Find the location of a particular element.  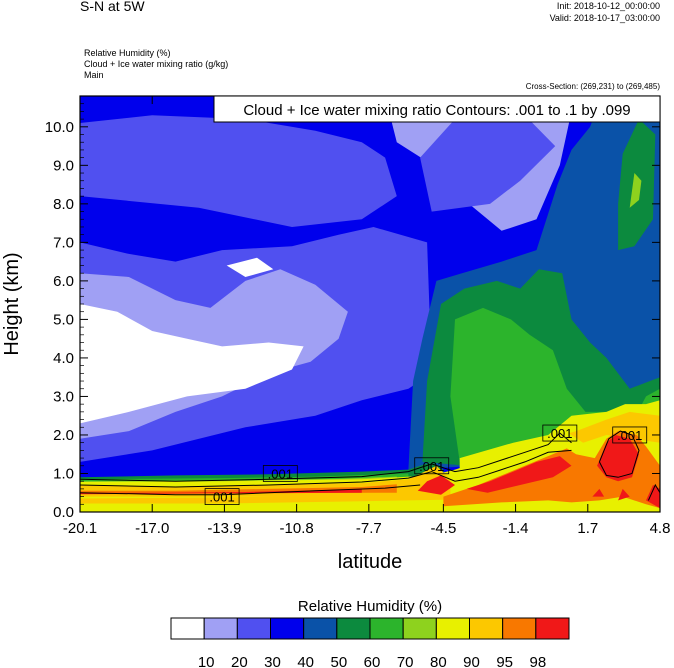

x-tick-label: -1.4 is located at coordinates (516, 528).